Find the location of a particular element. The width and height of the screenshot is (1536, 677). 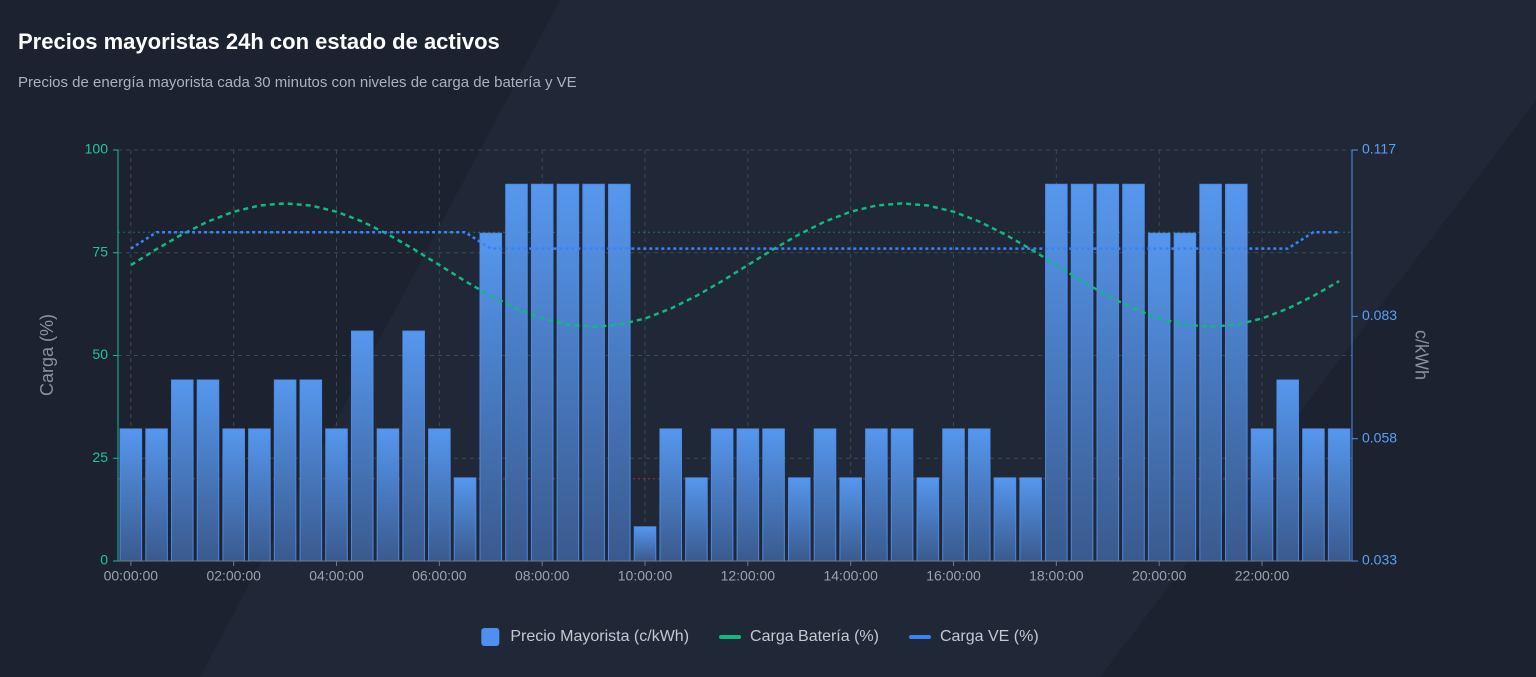

y-tick-label: 100 is located at coordinates (97, 149).